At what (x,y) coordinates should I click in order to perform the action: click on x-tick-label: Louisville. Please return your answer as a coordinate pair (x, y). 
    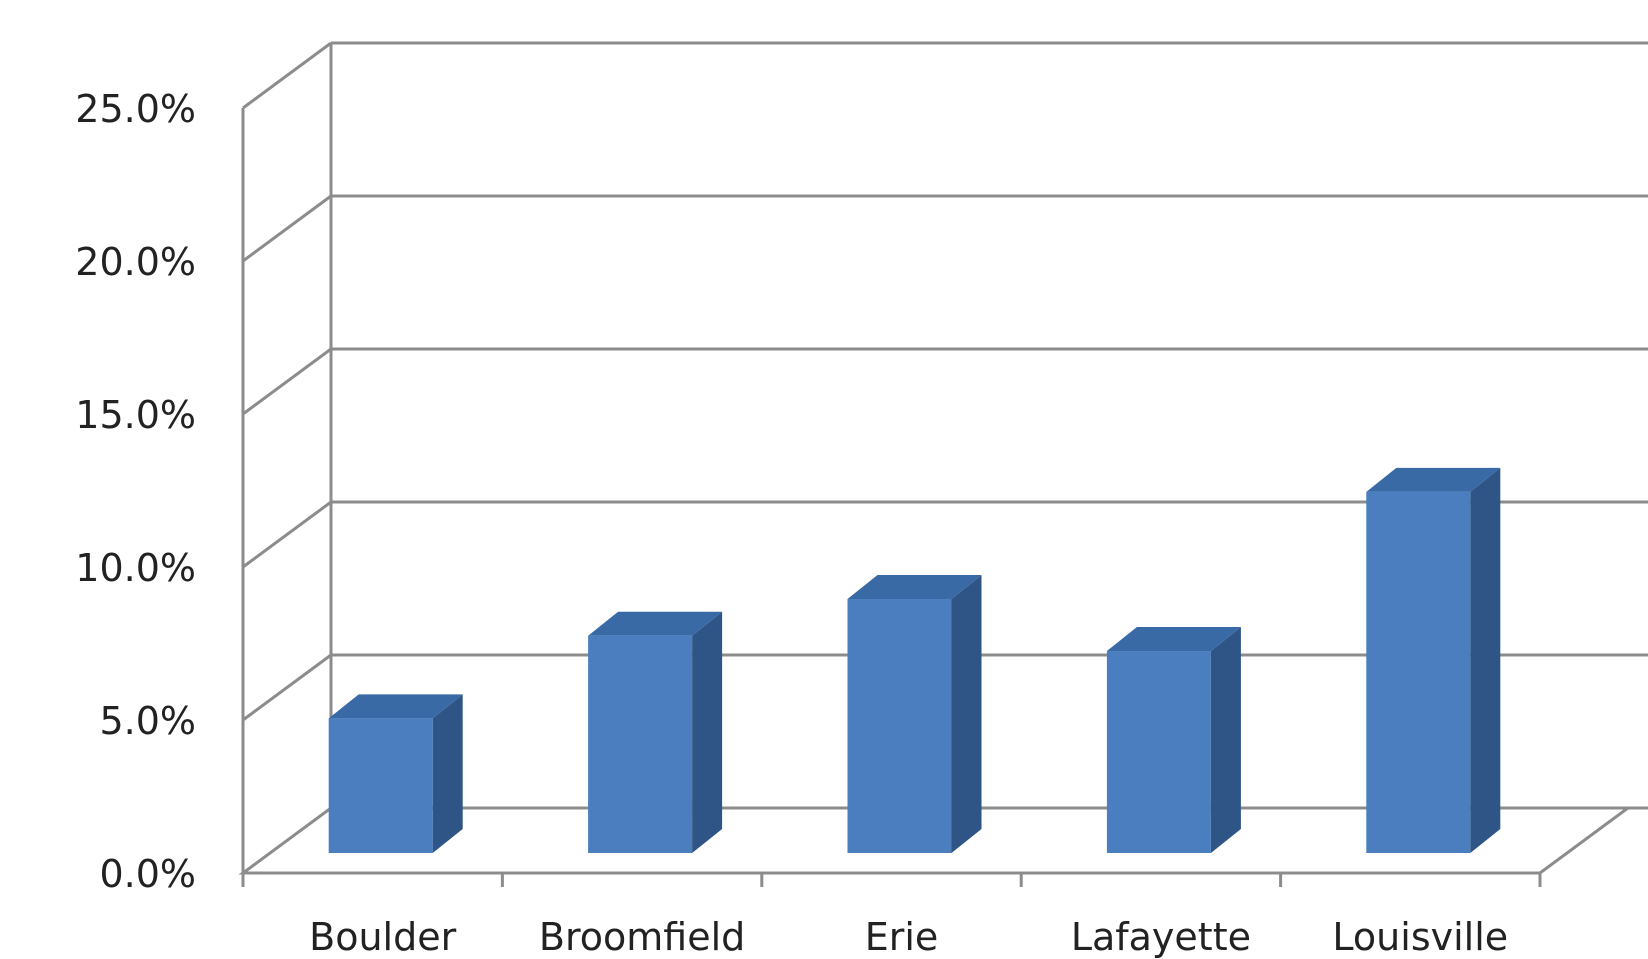
    Looking at the image, I should click on (1420, 937).